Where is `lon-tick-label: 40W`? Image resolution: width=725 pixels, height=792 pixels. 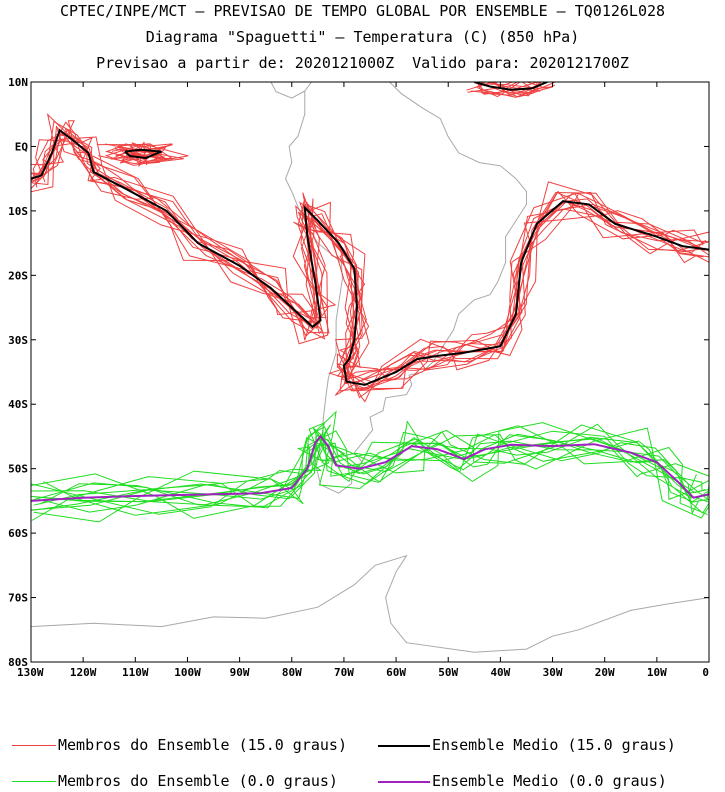 lon-tick-label: 40W is located at coordinates (500, 672).